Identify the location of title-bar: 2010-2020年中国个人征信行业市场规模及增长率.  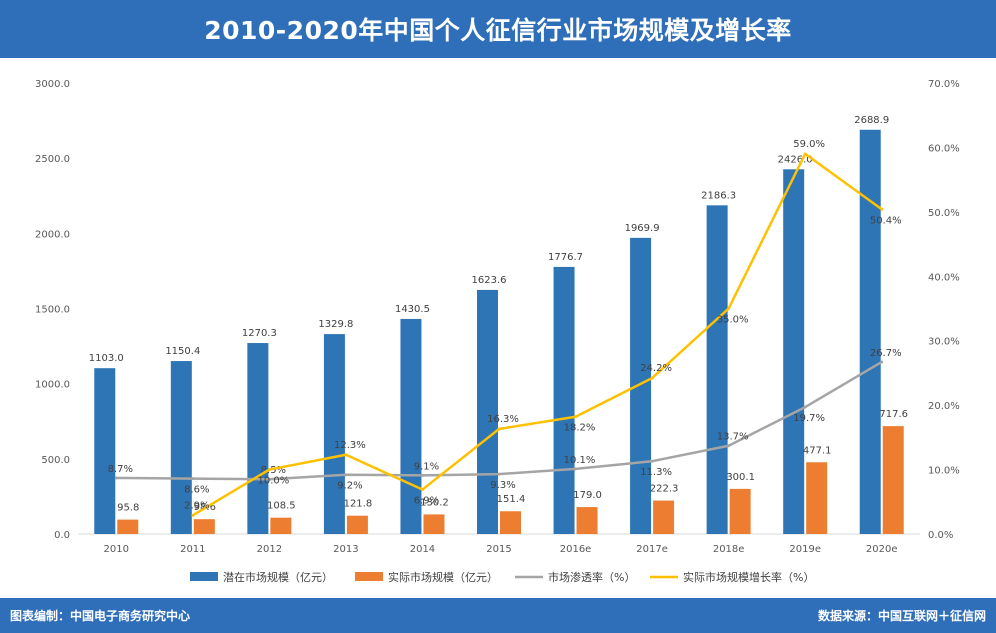
(498, 29).